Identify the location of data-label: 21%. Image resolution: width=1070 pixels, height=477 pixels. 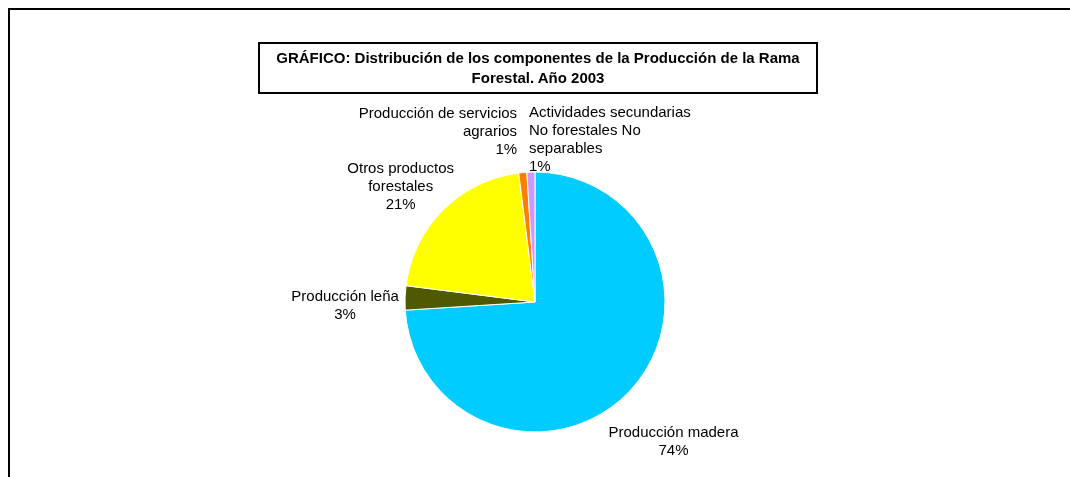
(400, 203).